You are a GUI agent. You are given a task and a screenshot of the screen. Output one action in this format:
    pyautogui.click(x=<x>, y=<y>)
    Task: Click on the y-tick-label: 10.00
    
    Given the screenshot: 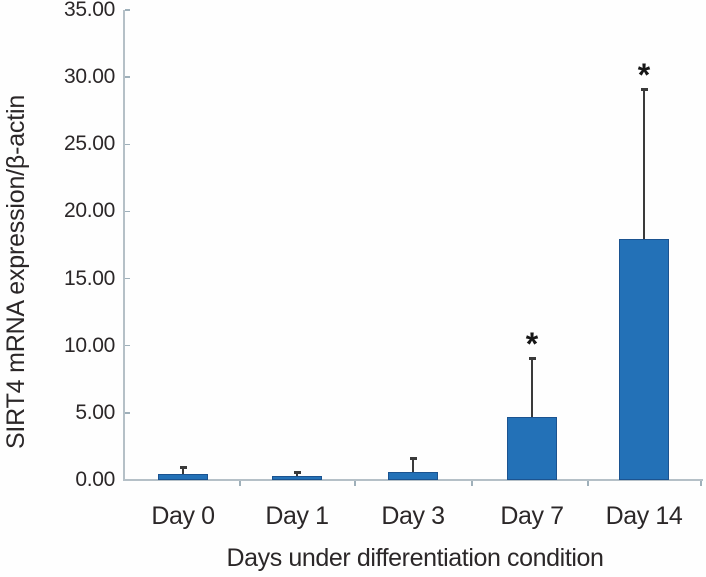 What is the action you would take?
    pyautogui.click(x=89, y=345)
    